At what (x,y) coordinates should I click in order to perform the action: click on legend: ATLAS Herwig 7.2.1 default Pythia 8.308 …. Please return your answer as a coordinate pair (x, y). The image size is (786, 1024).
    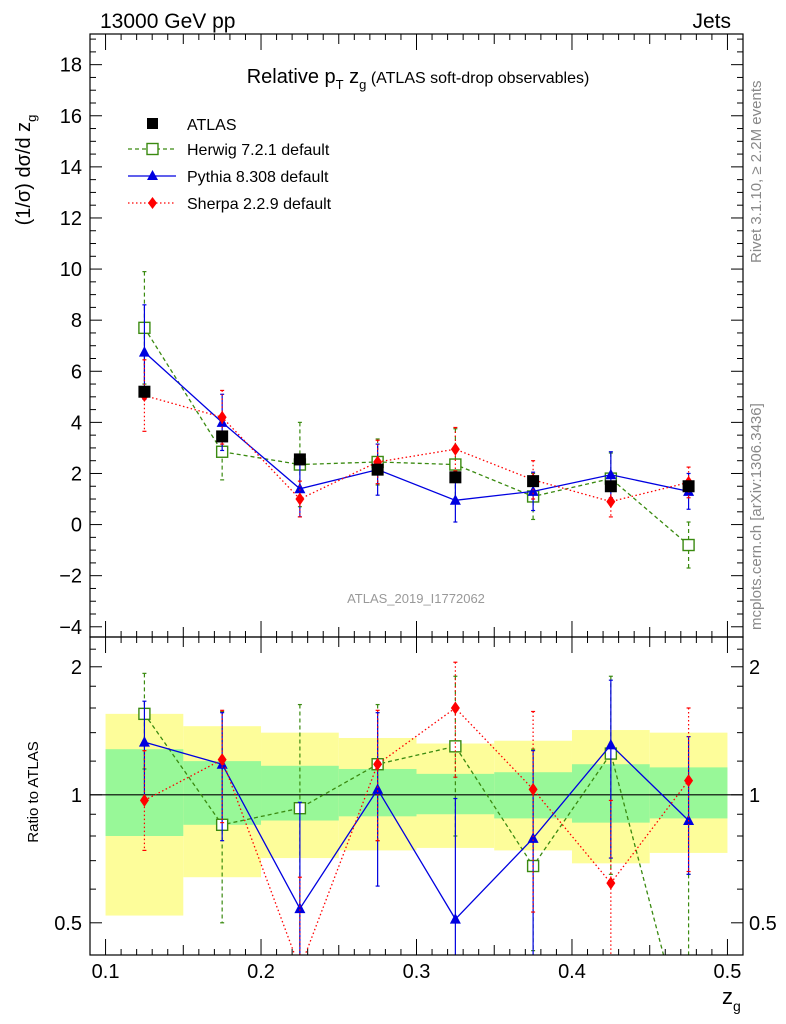
    Looking at the image, I should click on (230, 165).